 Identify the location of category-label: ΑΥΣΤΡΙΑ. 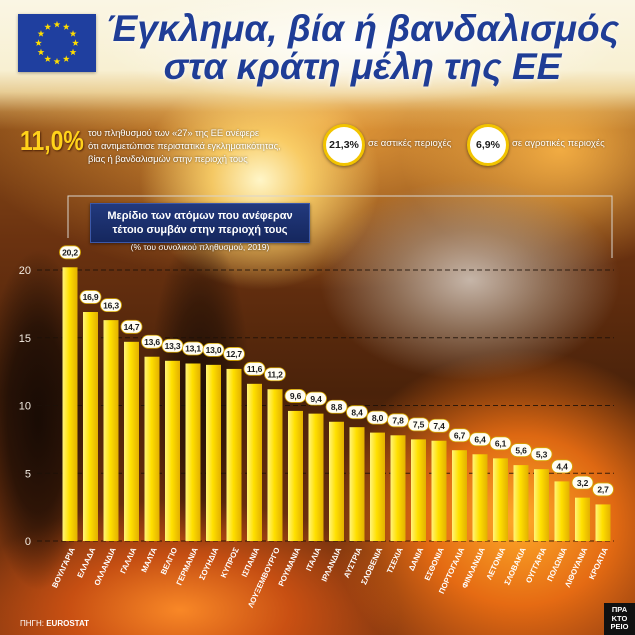
(353, 563).